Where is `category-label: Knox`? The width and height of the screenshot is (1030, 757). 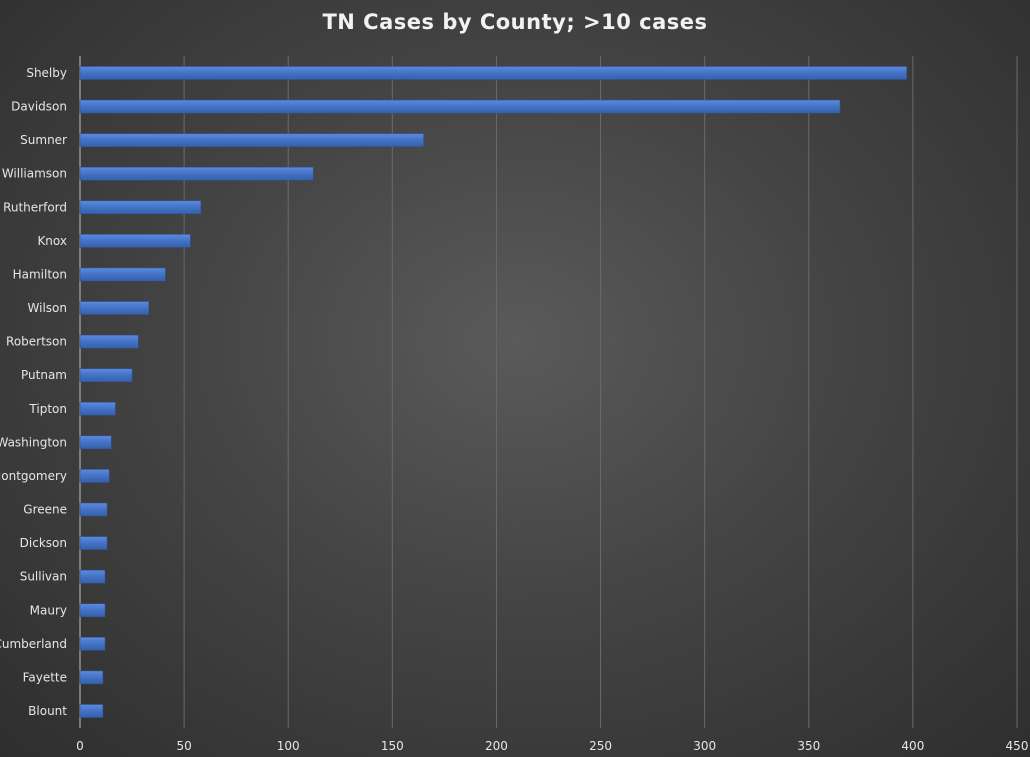
category-label: Knox is located at coordinates (52, 241).